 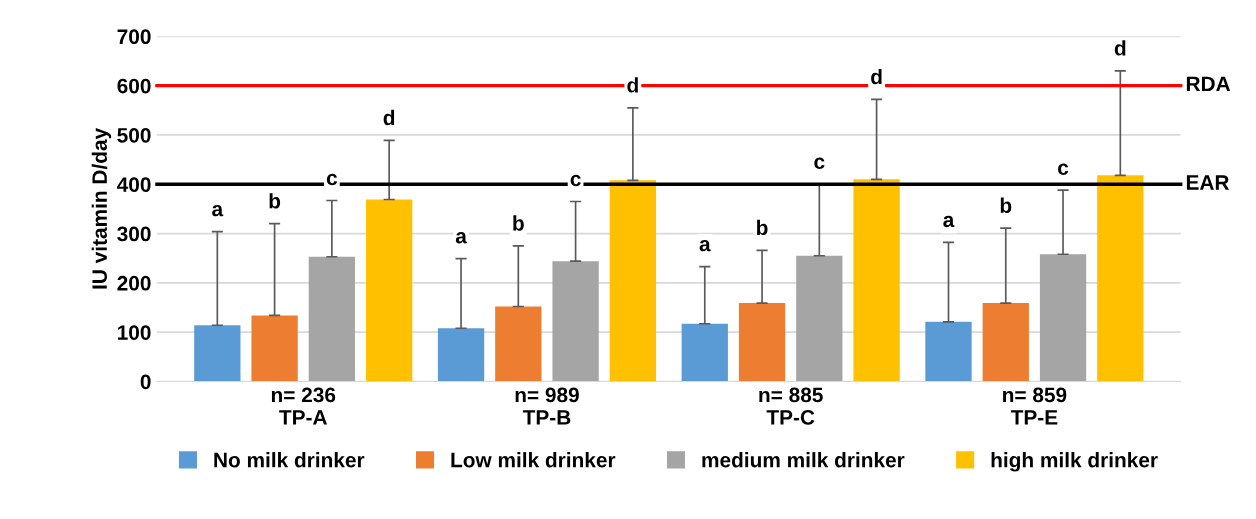 What do you see at coordinates (134, 332) in the screenshot?
I see `y-tick-label: 100` at bounding box center [134, 332].